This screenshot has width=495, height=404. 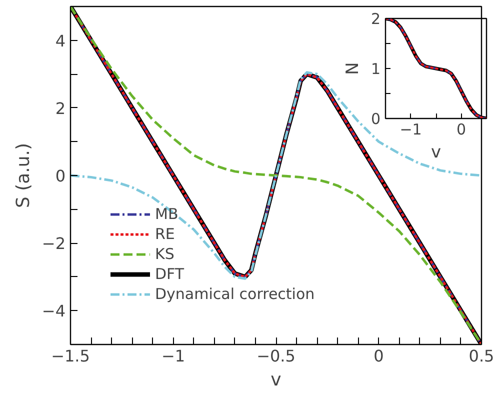 I want to click on y-tick-label: 4, so click(x=60, y=40).